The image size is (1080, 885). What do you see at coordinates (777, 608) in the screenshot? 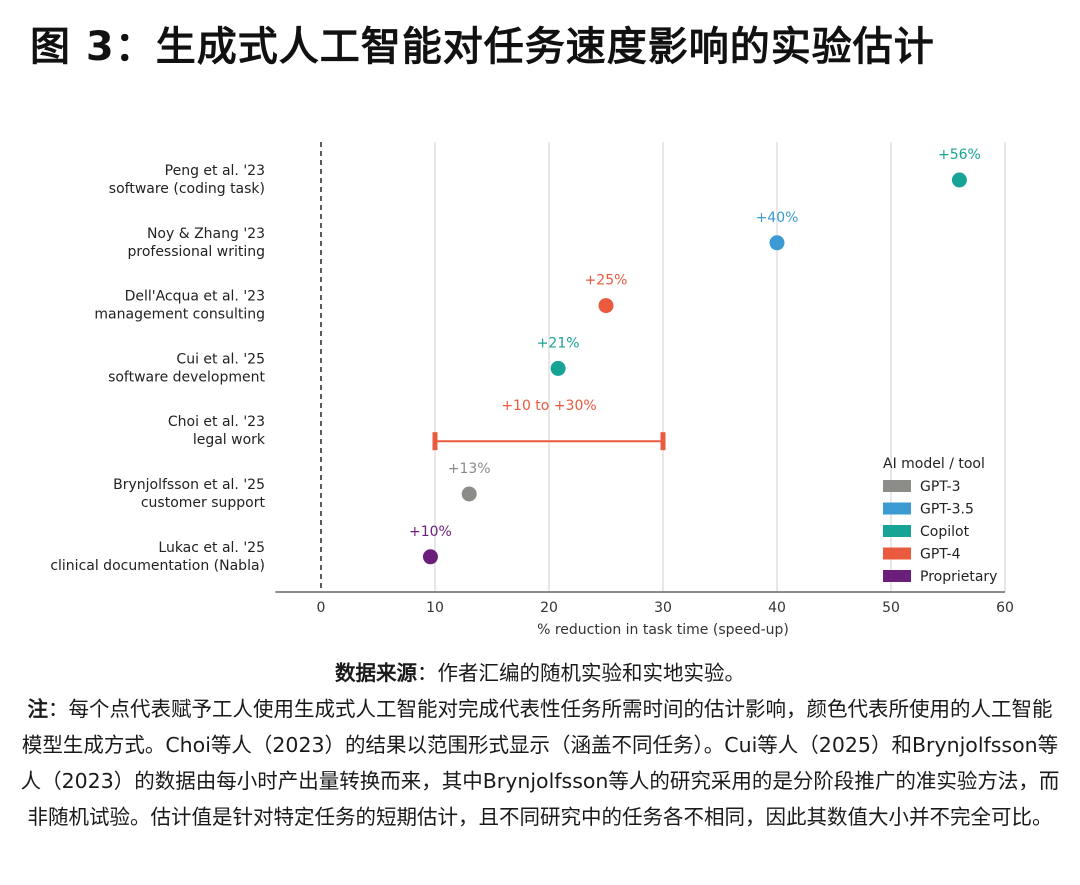
I see `x-tick-label: 40` at bounding box center [777, 608].